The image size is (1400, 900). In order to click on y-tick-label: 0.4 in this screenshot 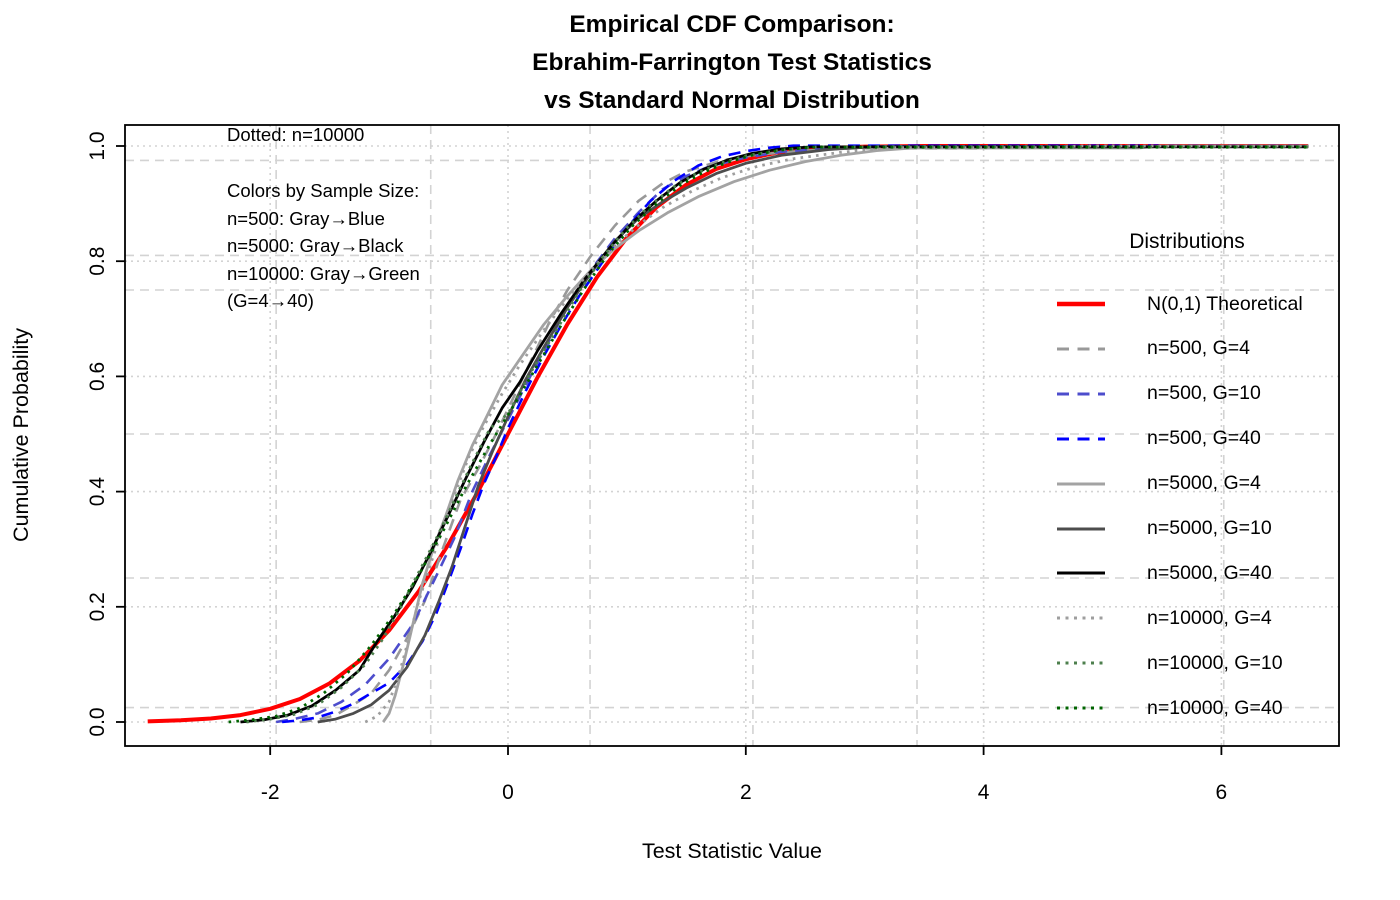, I will do `click(97, 492)`.